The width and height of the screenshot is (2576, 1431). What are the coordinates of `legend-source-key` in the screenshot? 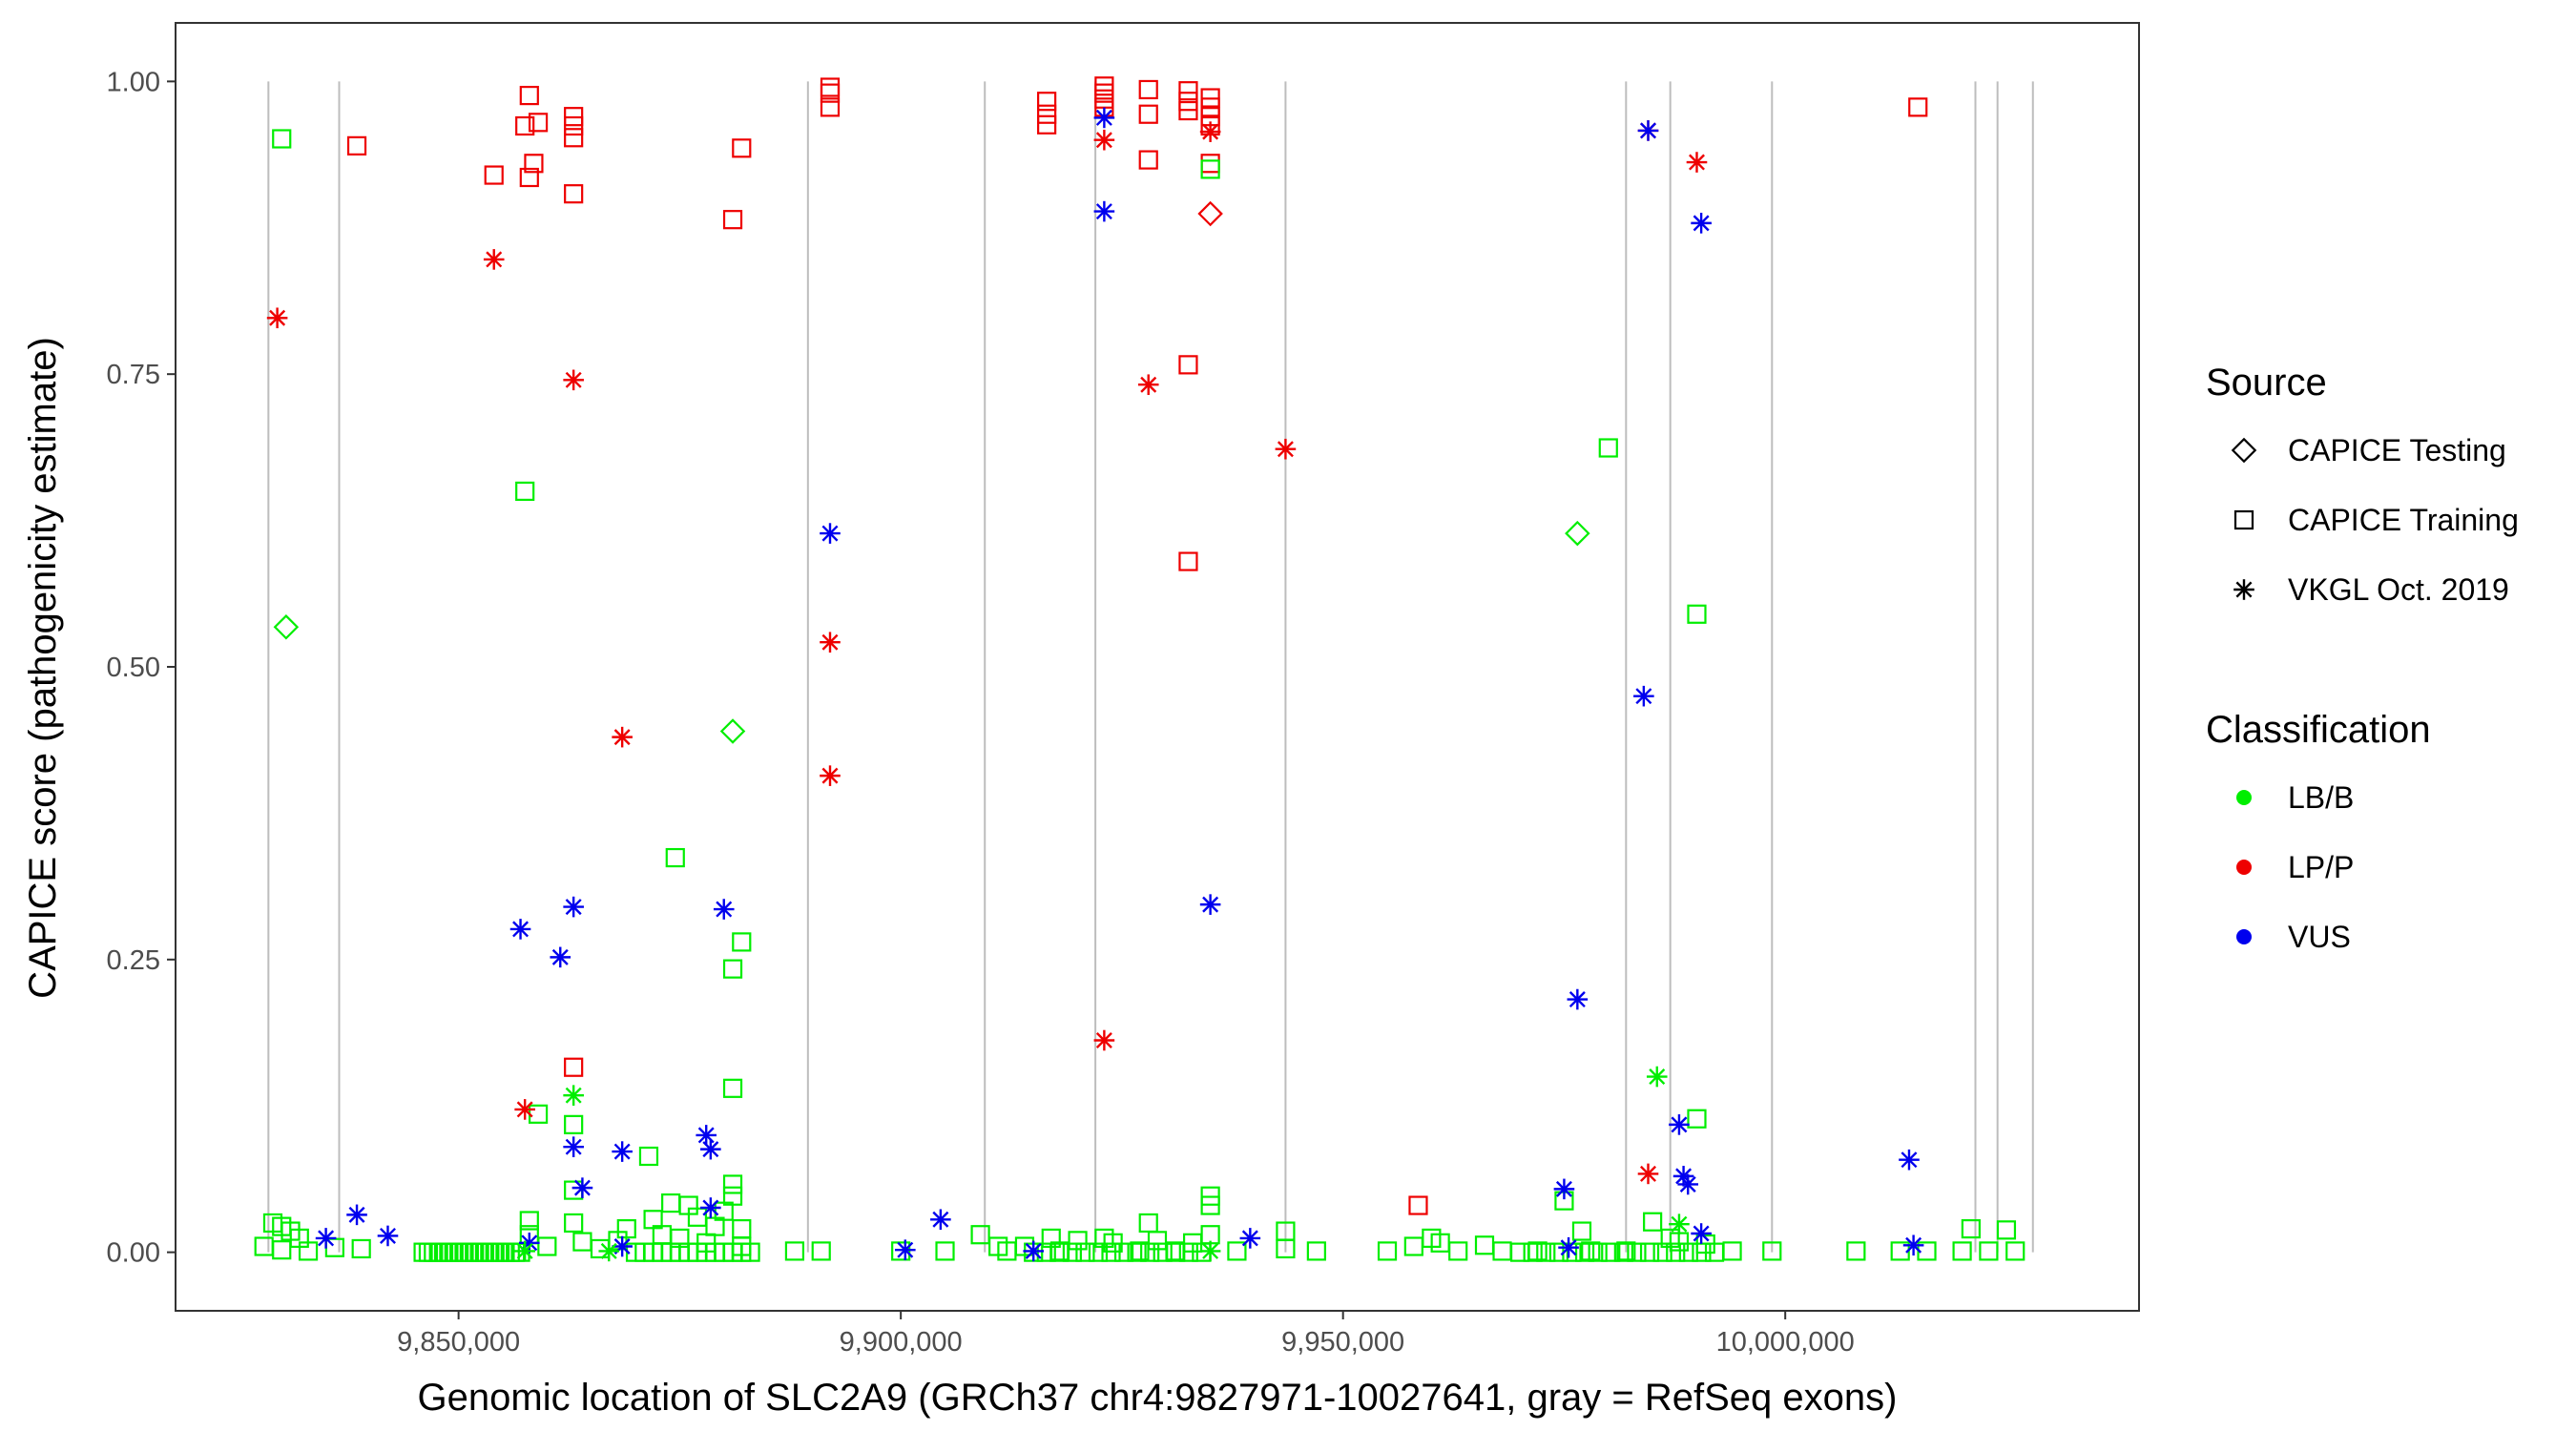 It's located at (2243, 590).